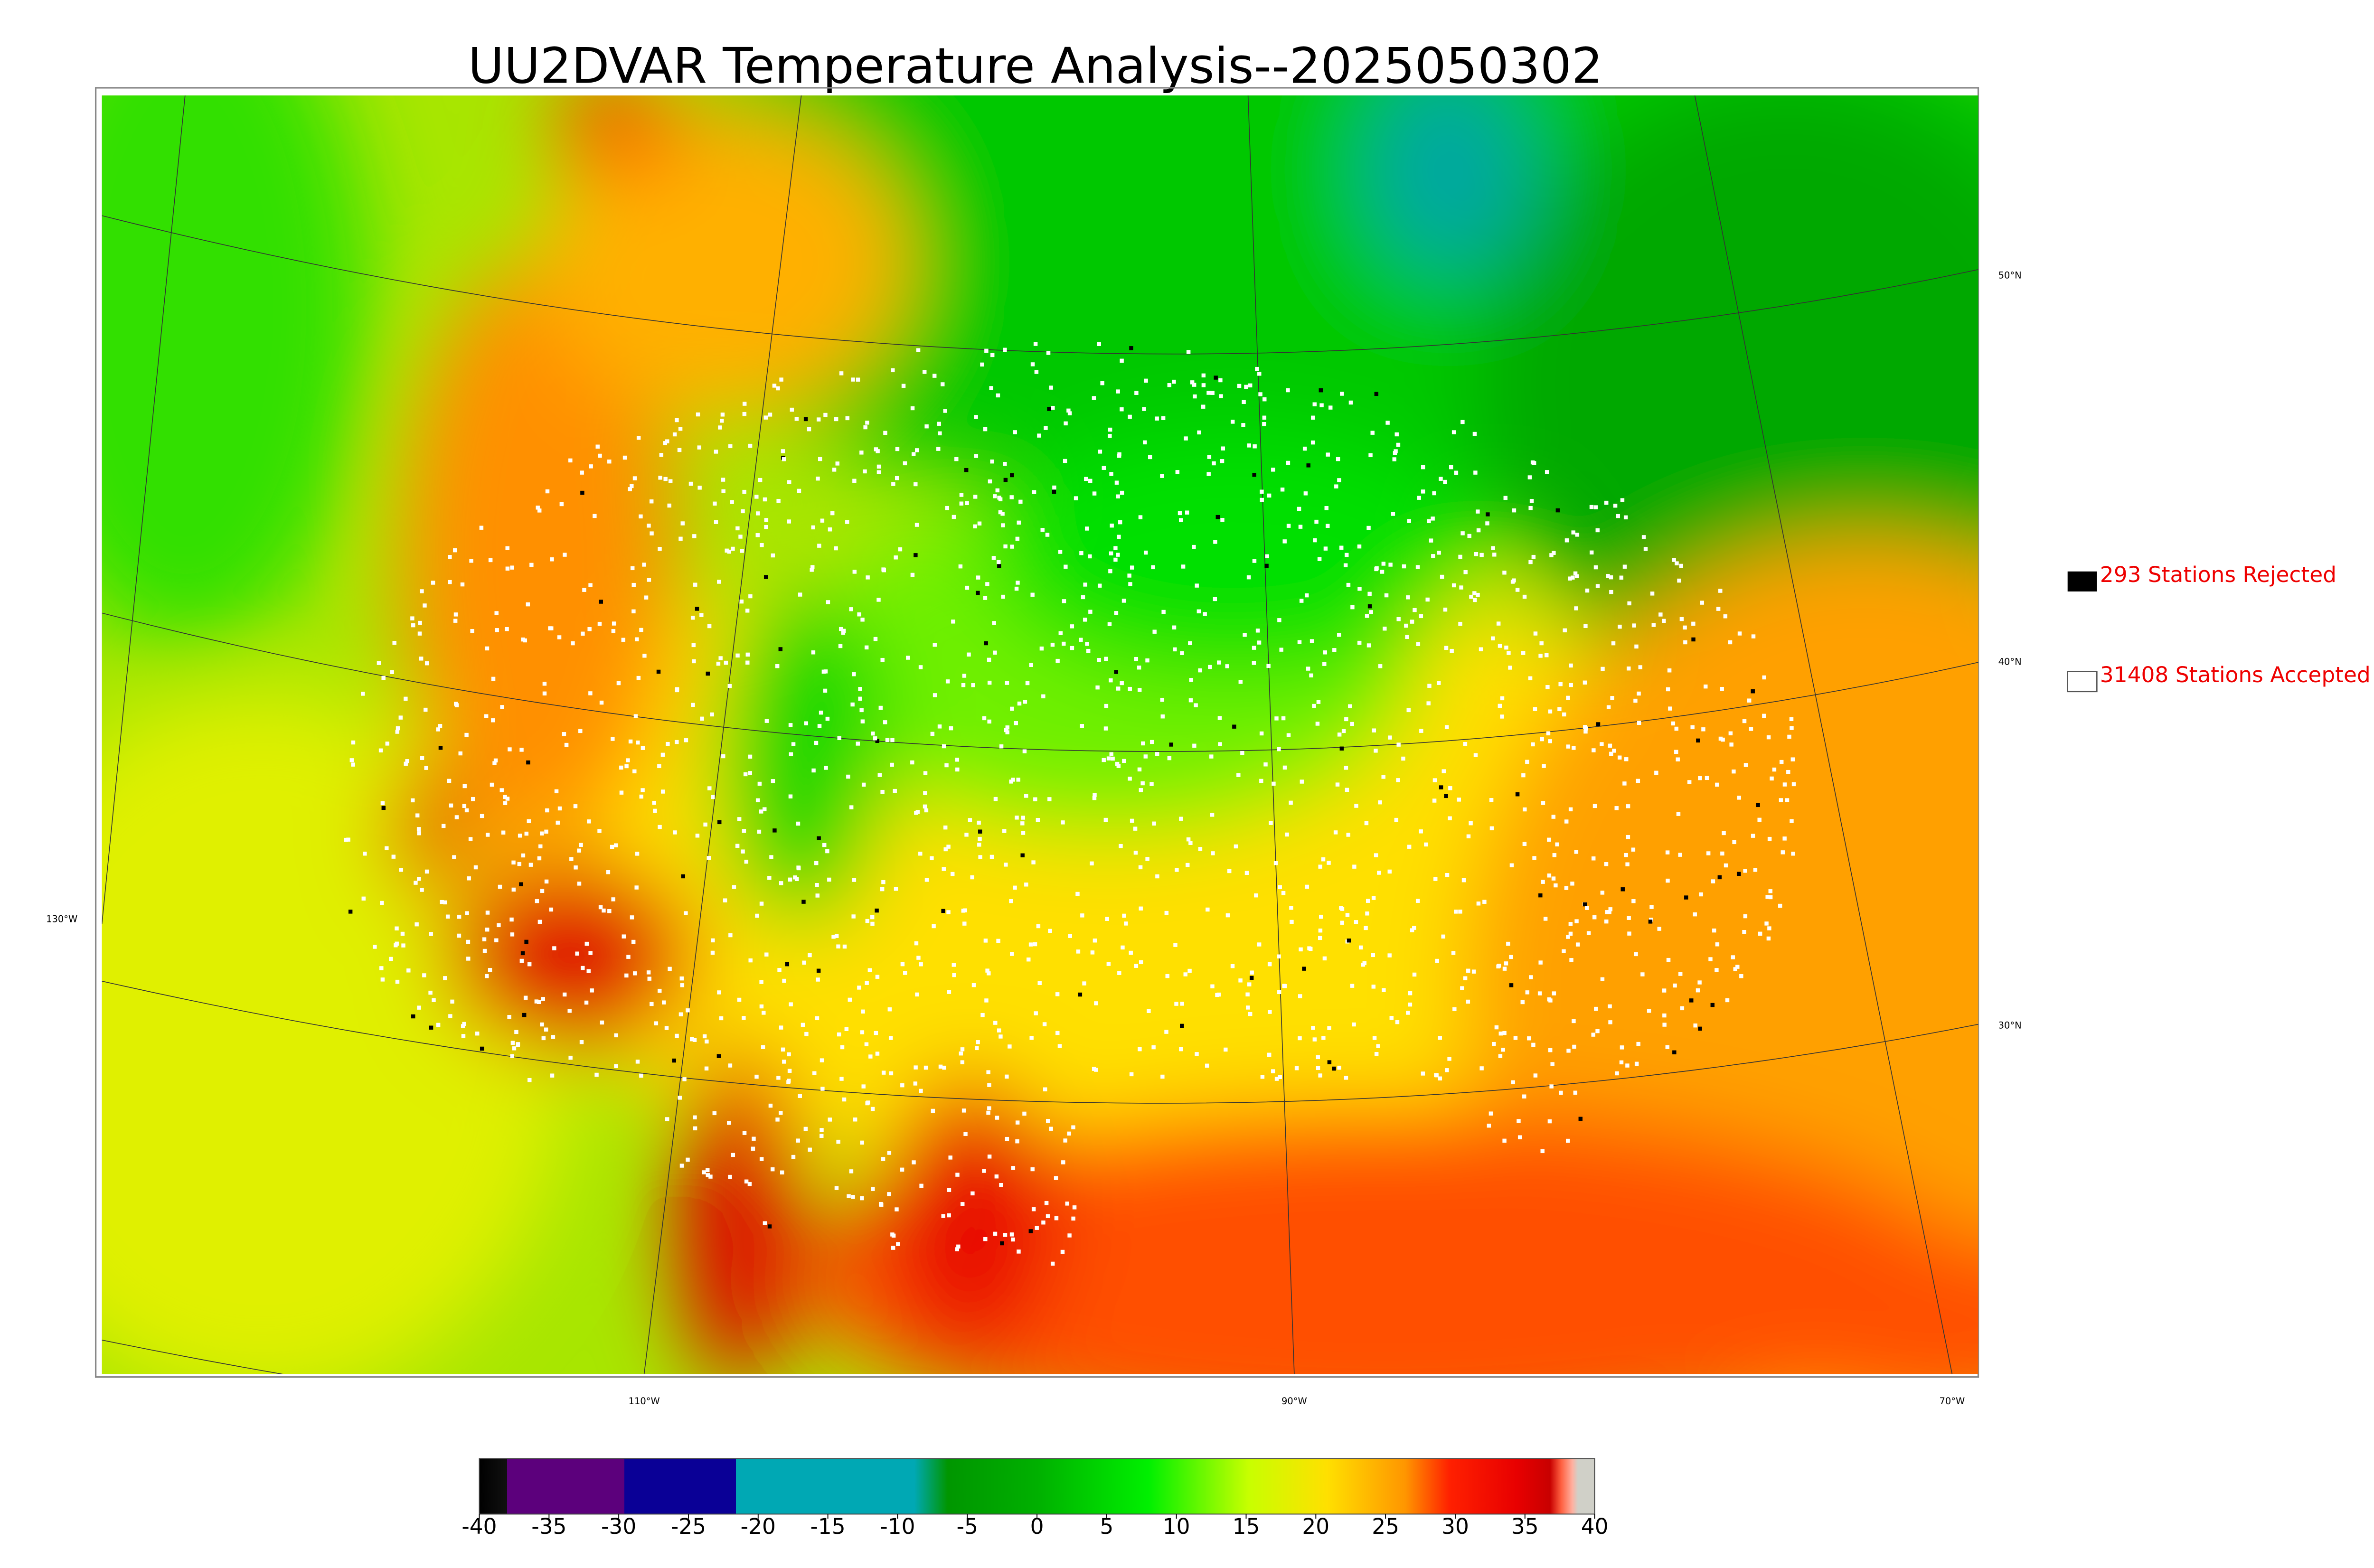 The width and height of the screenshot is (2374, 1568). I want to click on latitude-label: 30°N, so click(2010, 1025).